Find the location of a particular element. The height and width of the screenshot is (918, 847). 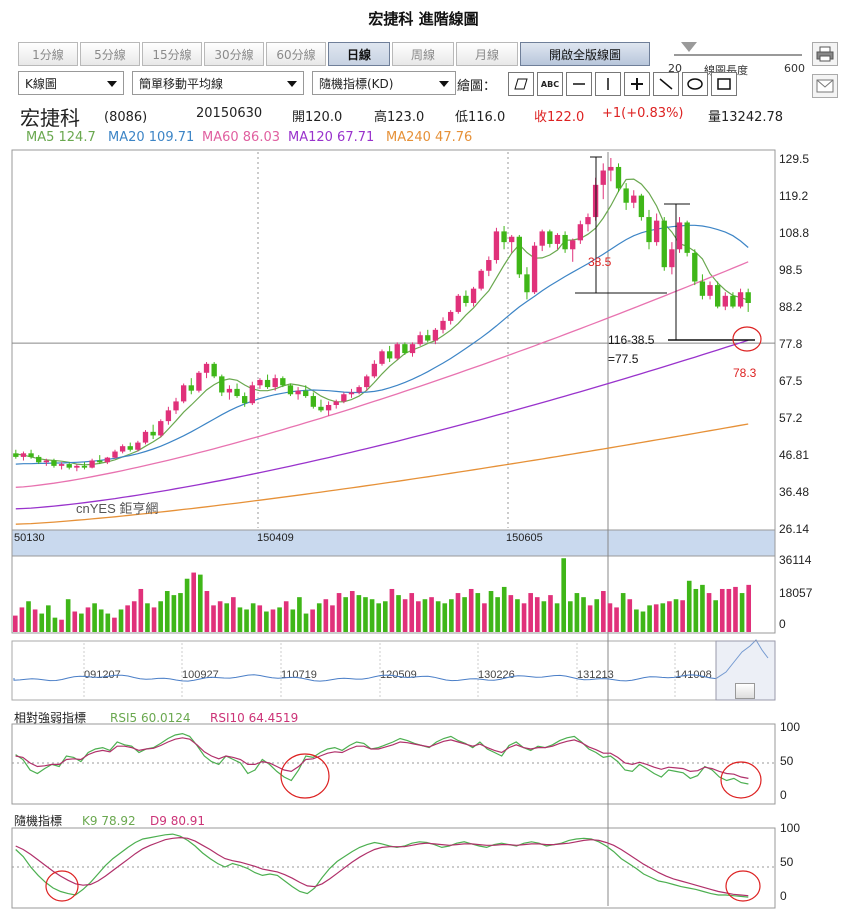

tab-weekly: 周線 is located at coordinates (423, 54).